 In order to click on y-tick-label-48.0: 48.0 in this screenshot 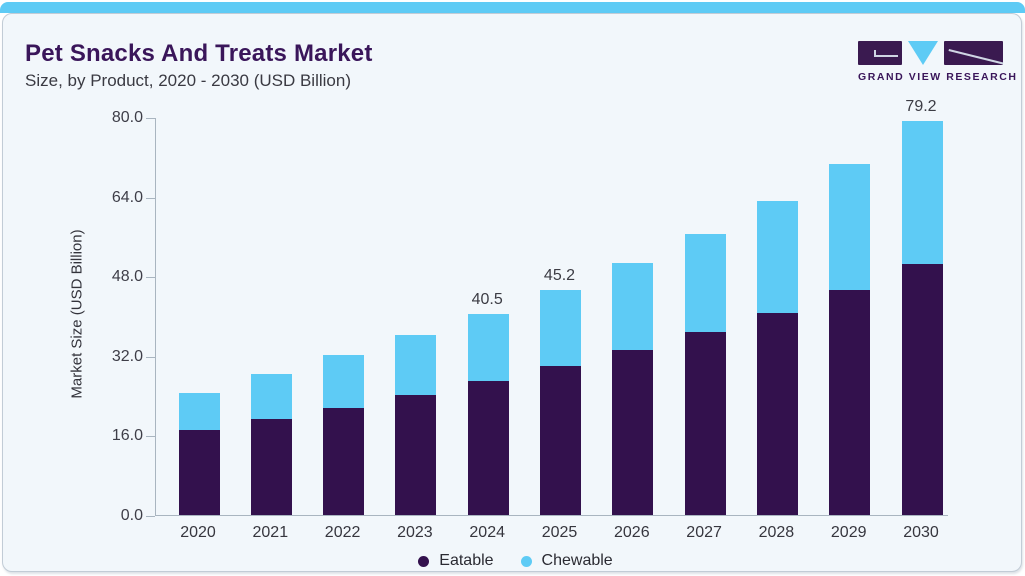, I will do `click(127, 277)`.